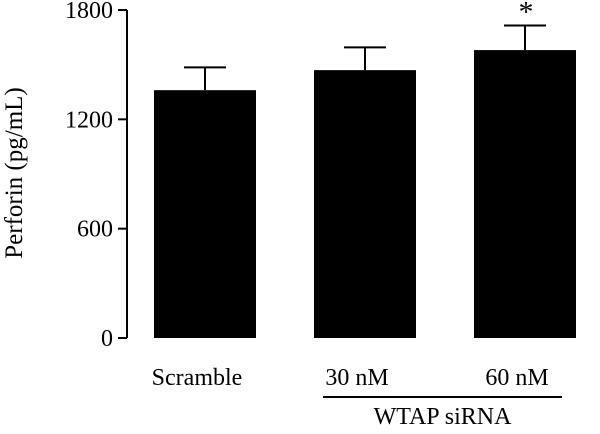  What do you see at coordinates (526, 14) in the screenshot?
I see `significance-marker: *` at bounding box center [526, 14].